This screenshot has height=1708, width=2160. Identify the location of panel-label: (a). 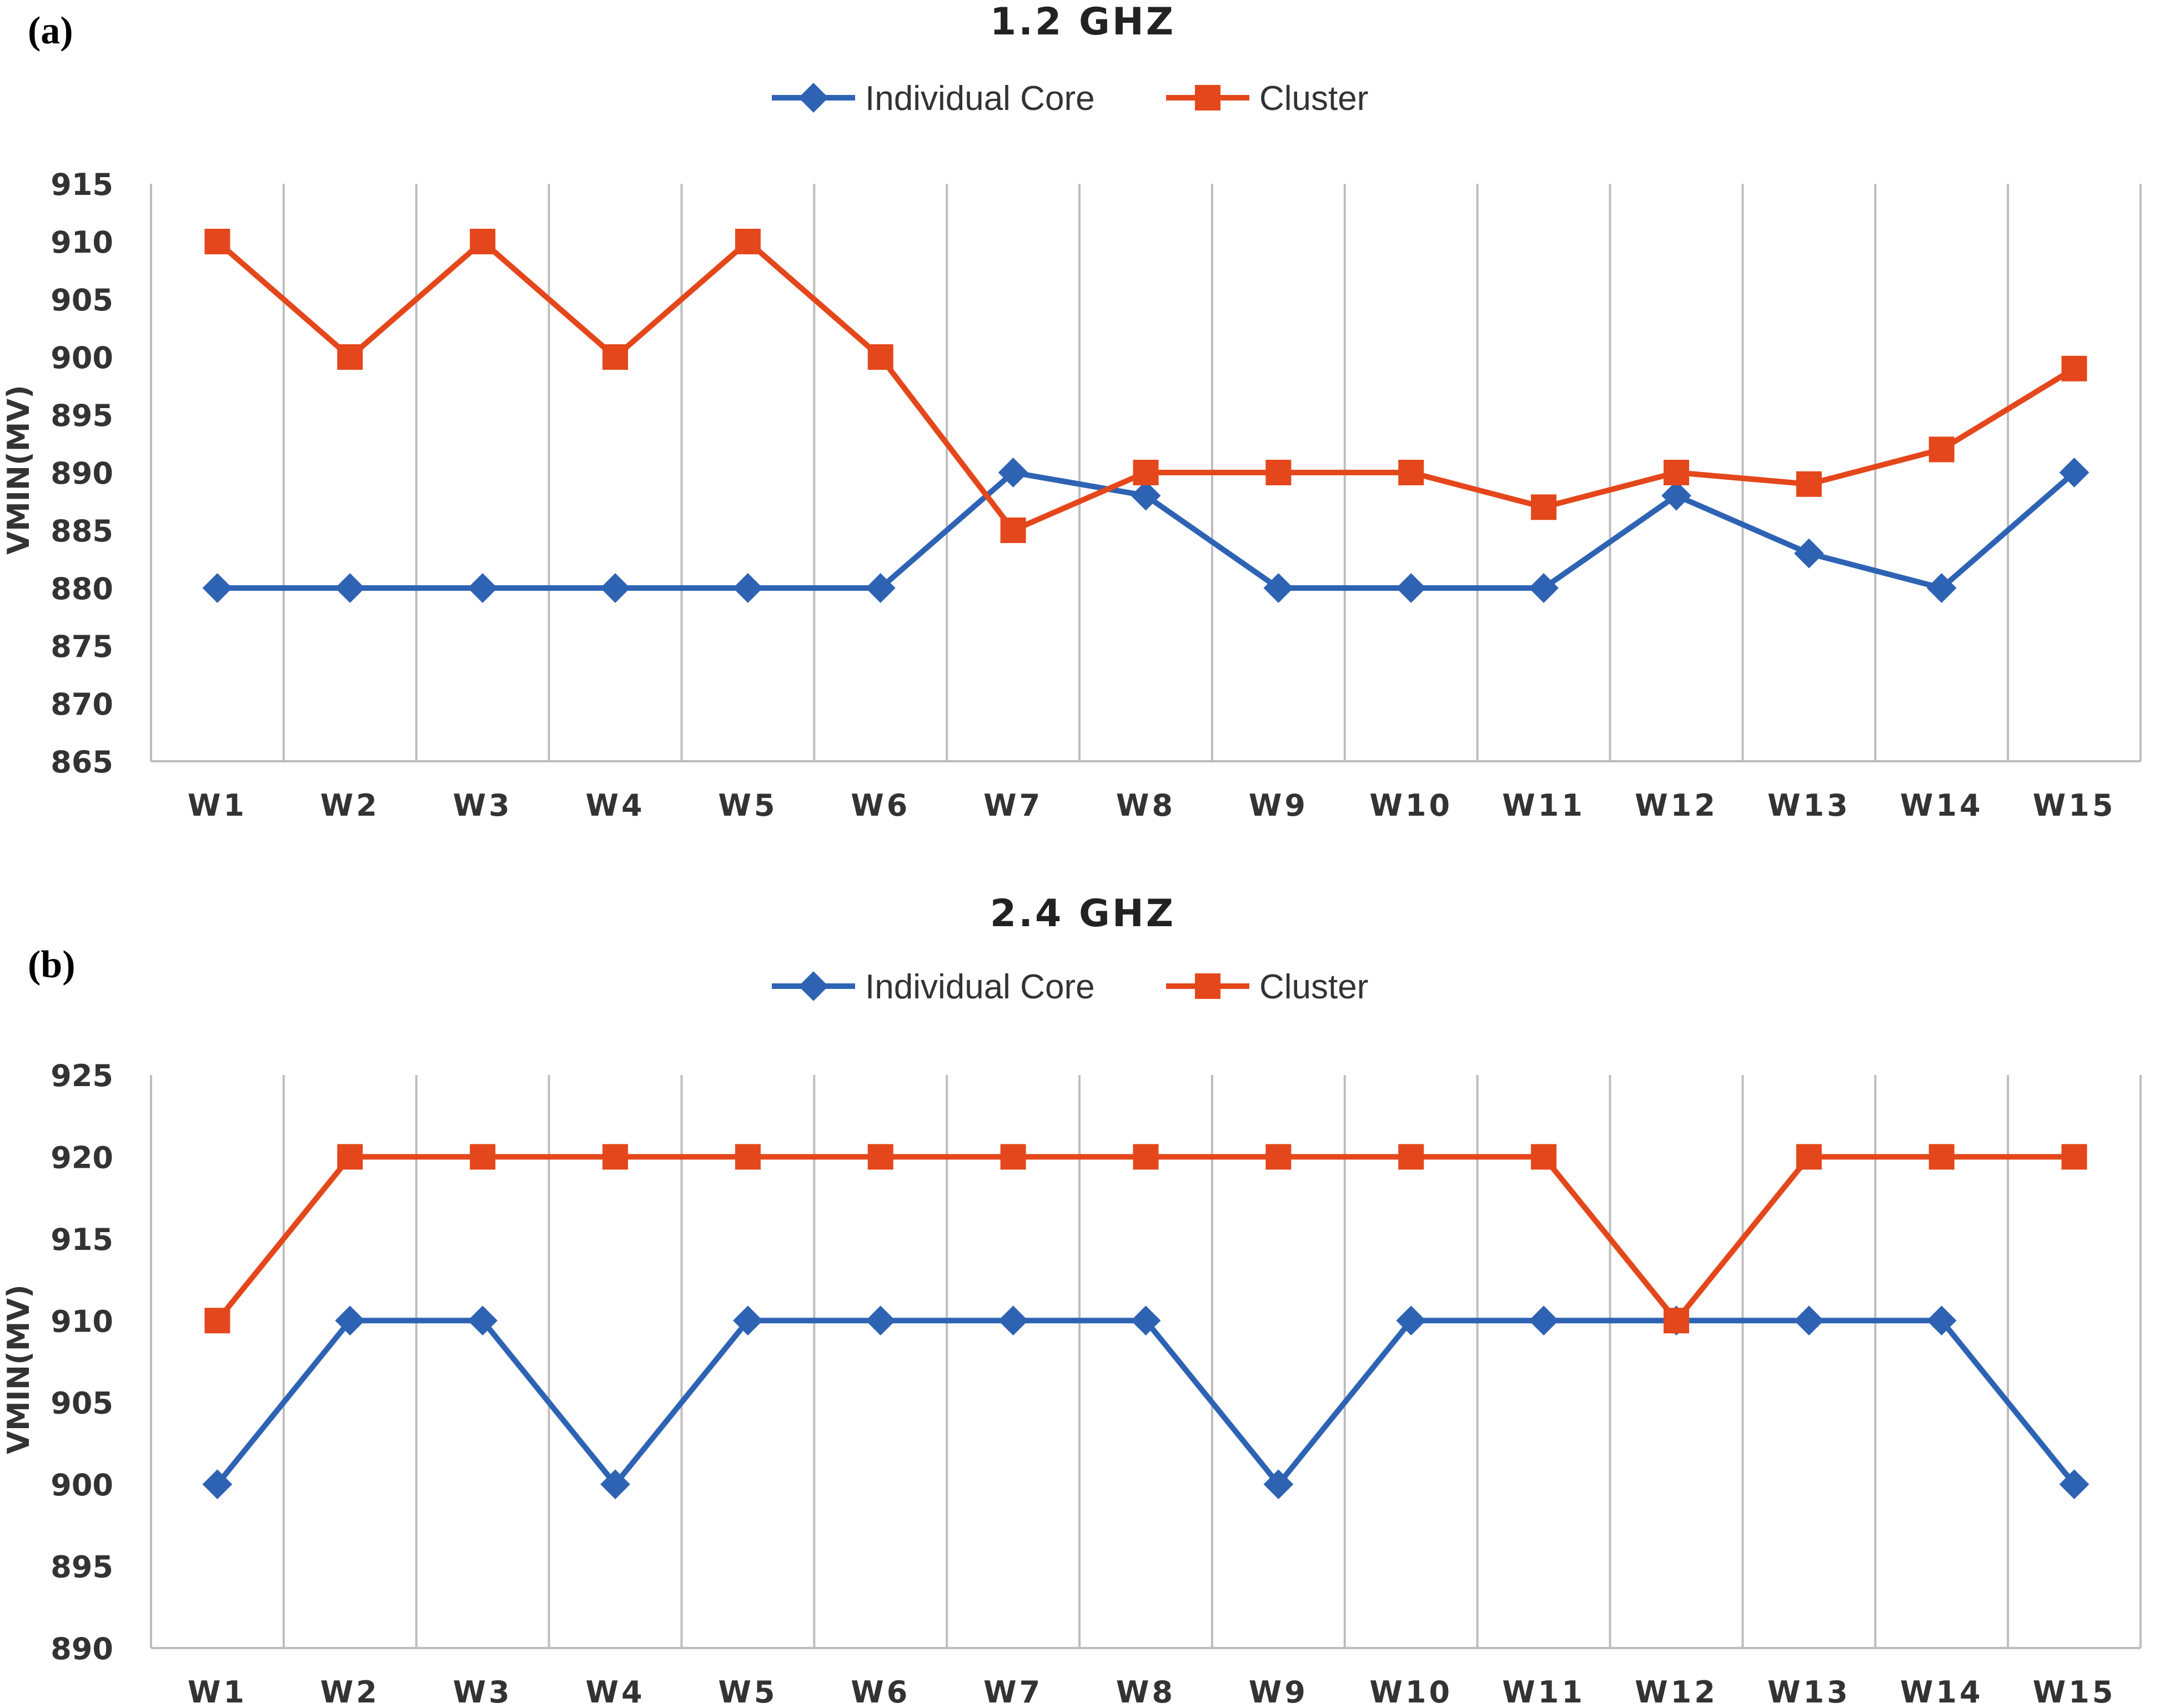
(50, 30).